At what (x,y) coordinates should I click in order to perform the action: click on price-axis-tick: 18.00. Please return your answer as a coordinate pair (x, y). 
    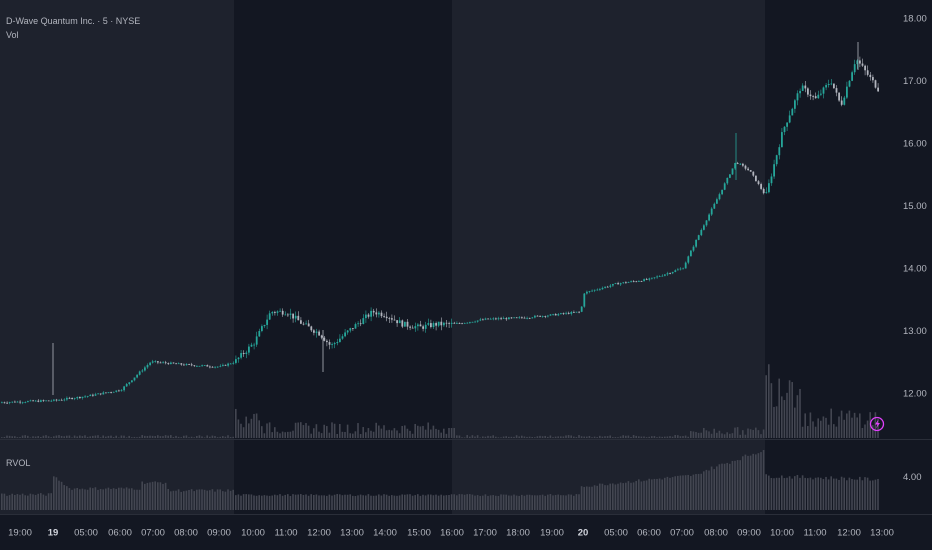
    Looking at the image, I should click on (915, 19).